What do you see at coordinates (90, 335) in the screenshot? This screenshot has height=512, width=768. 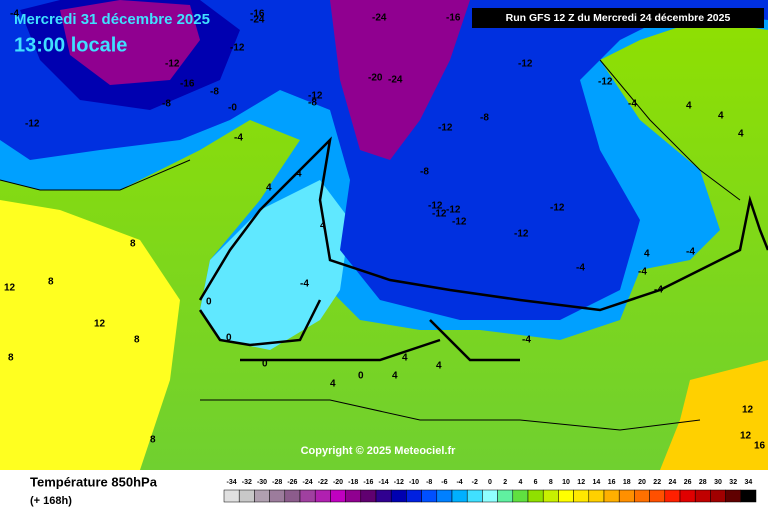 I see `warm-region` at bounding box center [90, 335].